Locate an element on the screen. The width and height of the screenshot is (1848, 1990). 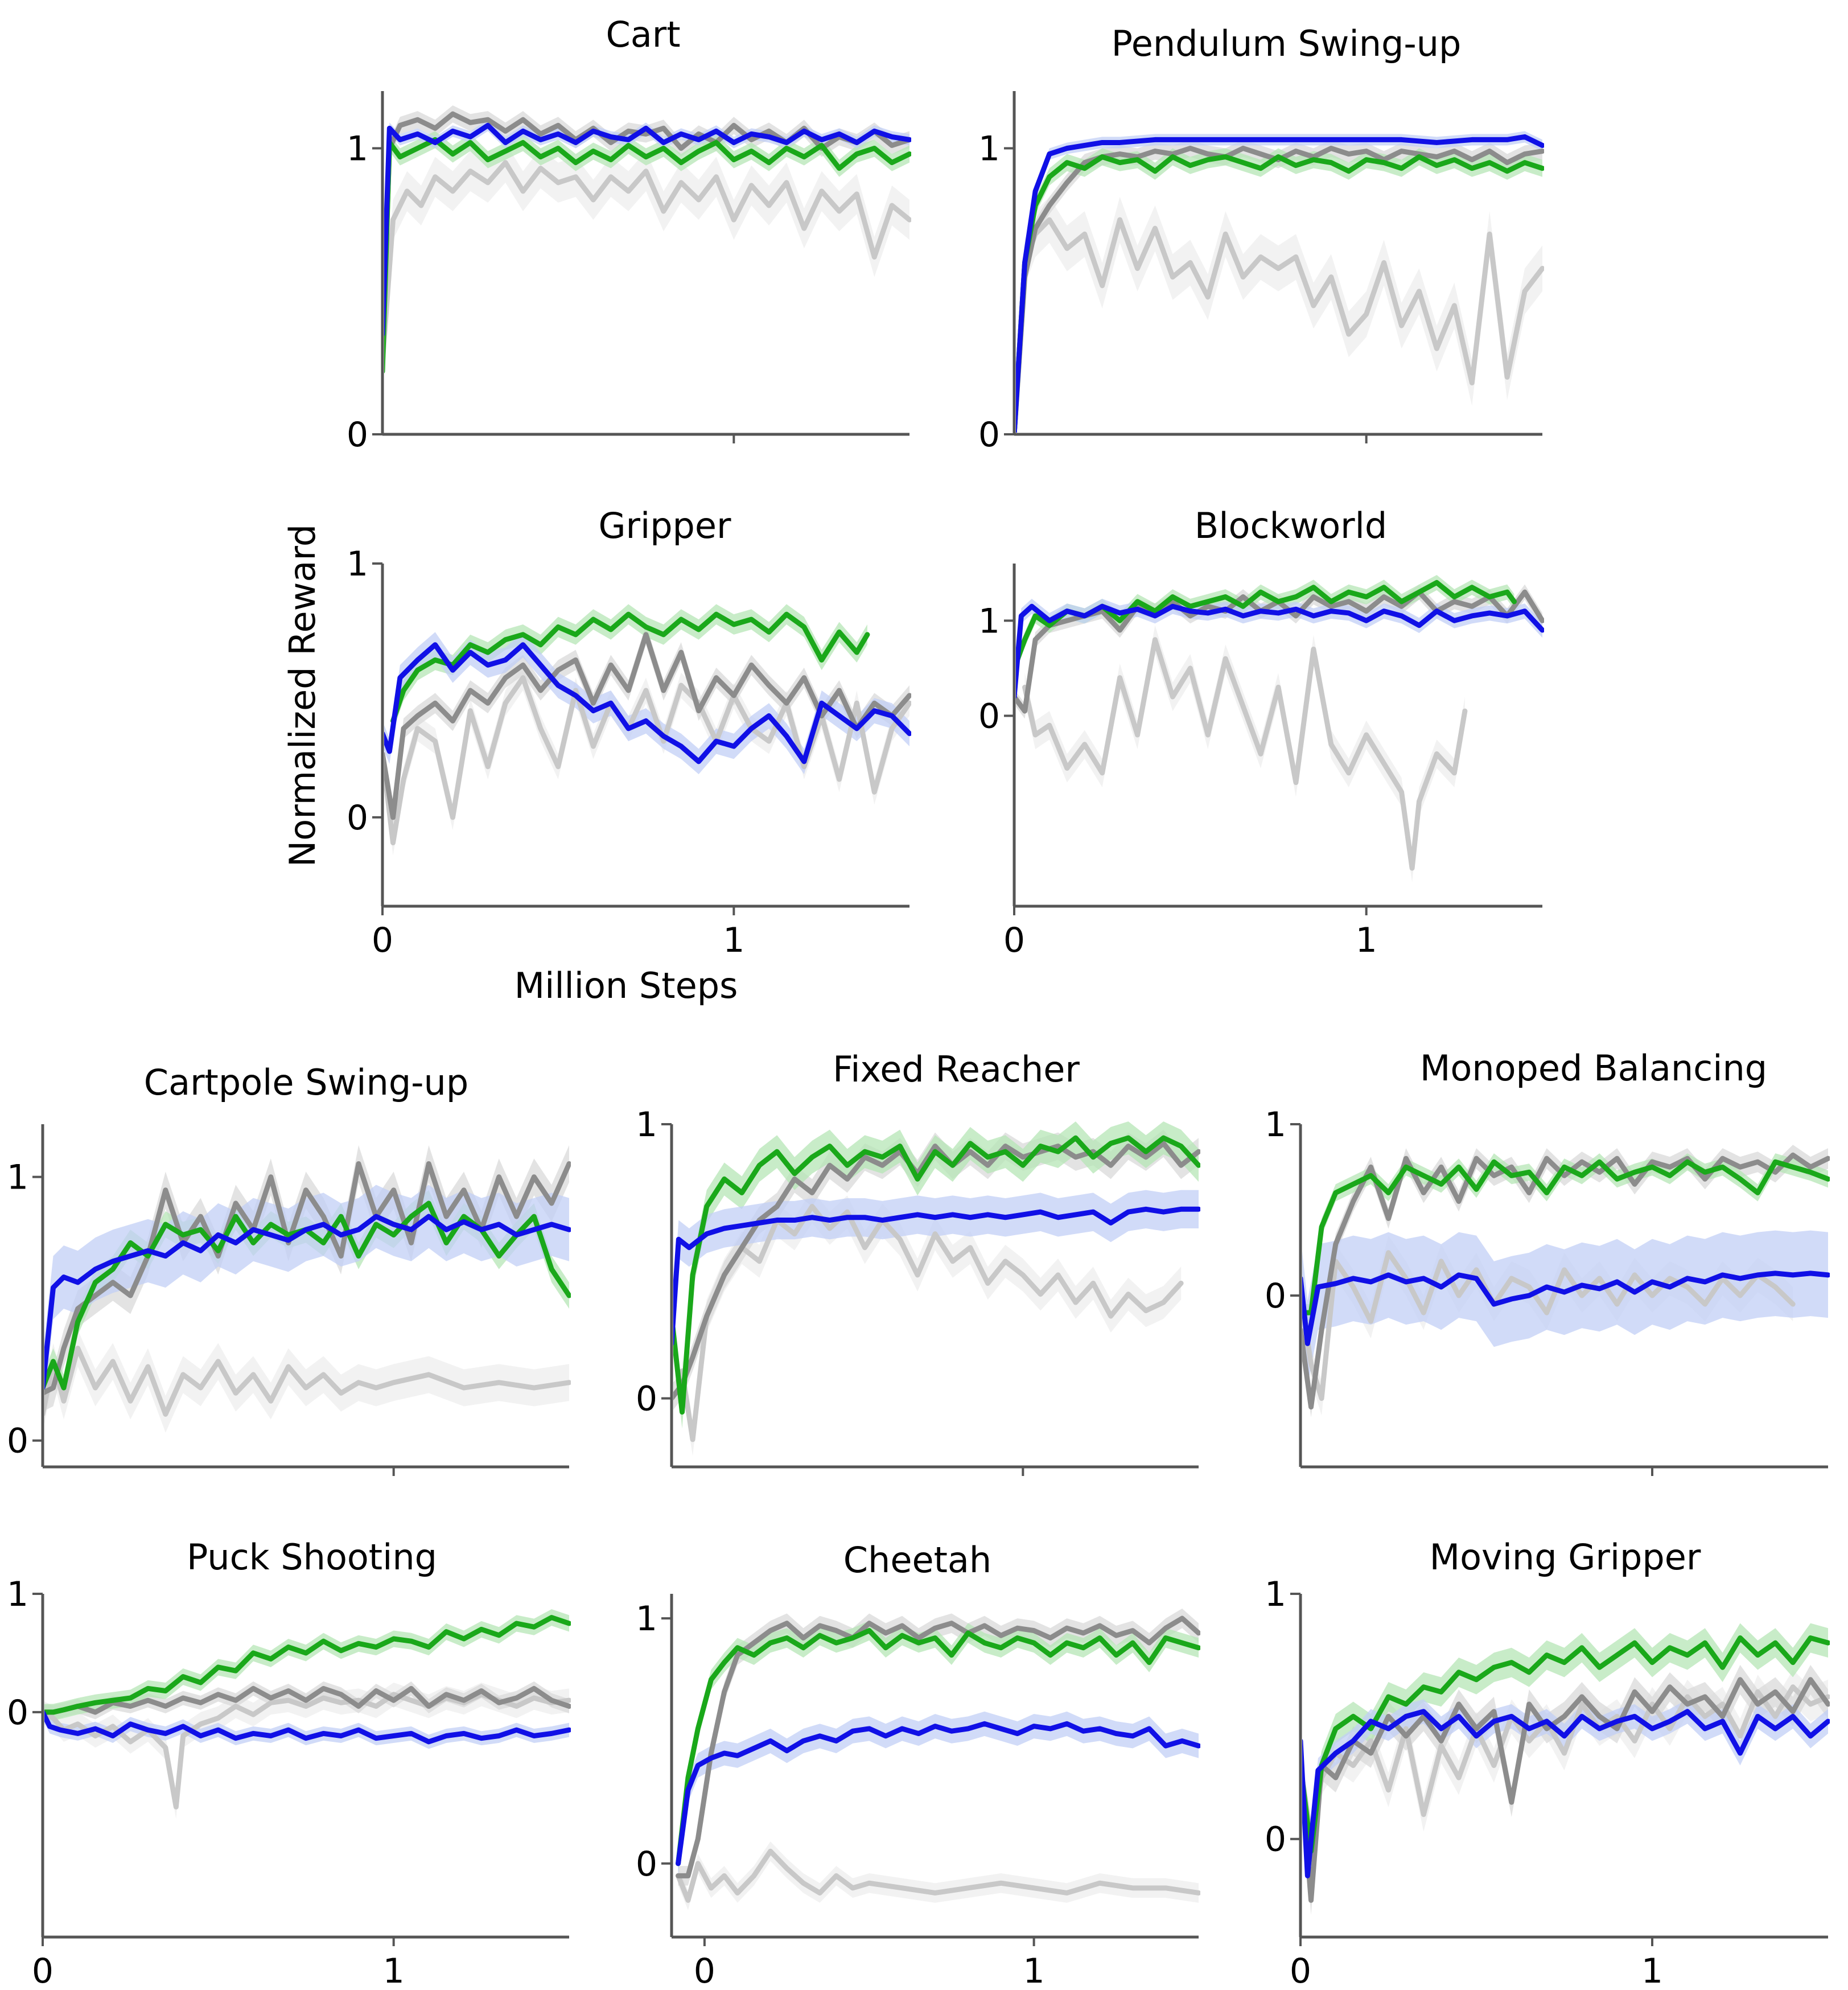
panel-title: Cheetah is located at coordinates (917, 1560).